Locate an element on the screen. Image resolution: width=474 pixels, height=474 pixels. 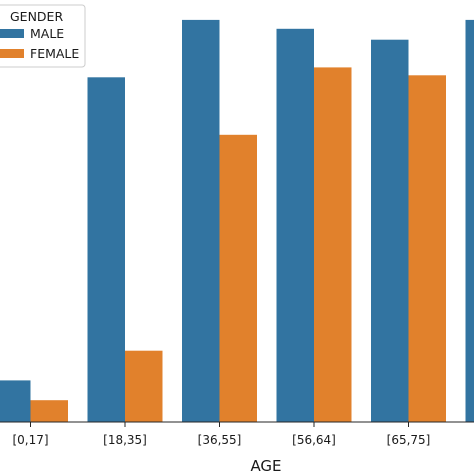
x-axis-label: AGE is located at coordinates (265, 465).